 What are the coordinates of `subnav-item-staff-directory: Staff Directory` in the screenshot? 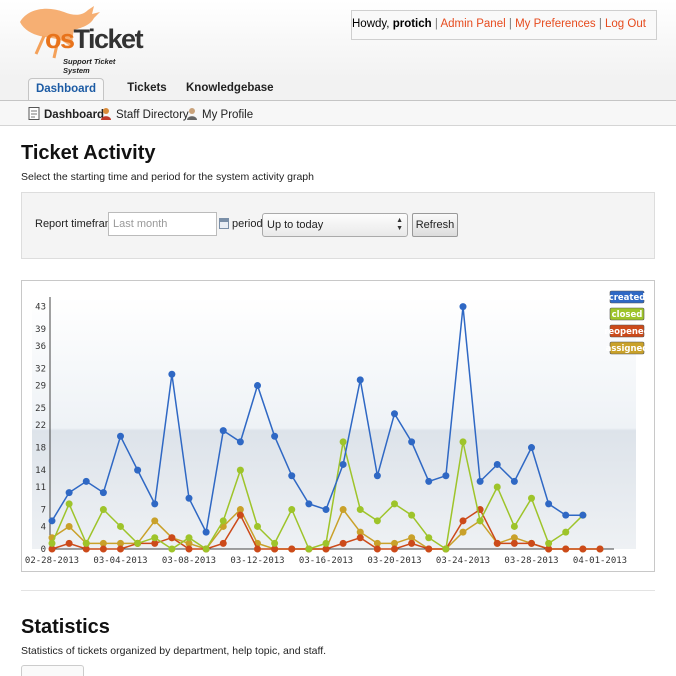 It's located at (144, 114).